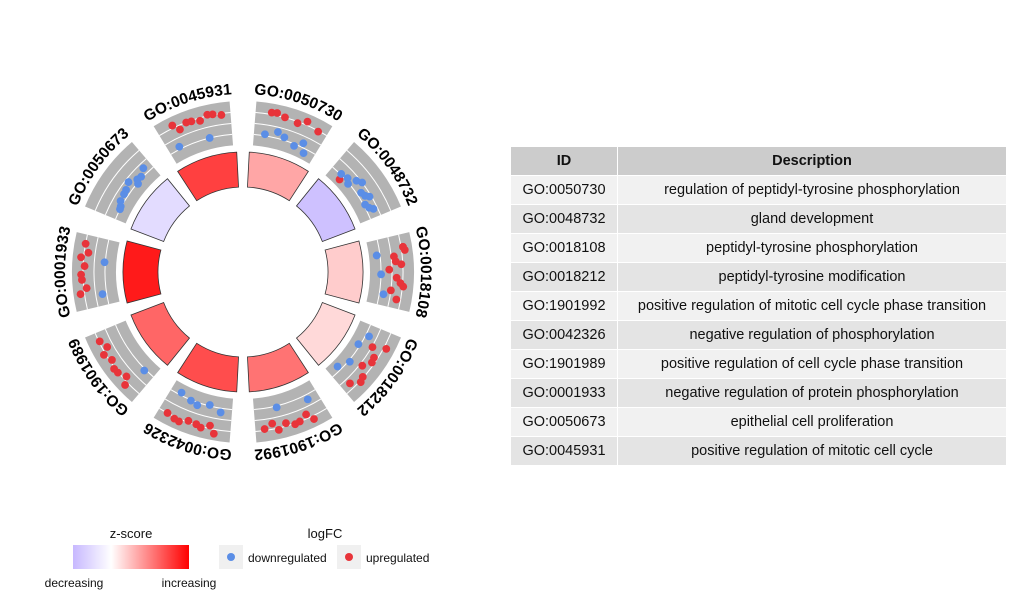 The image size is (1010, 603). Describe the element at coordinates (811, 277) in the screenshot. I see `table-cell-description: peptidyl-tyrosine modification` at that location.